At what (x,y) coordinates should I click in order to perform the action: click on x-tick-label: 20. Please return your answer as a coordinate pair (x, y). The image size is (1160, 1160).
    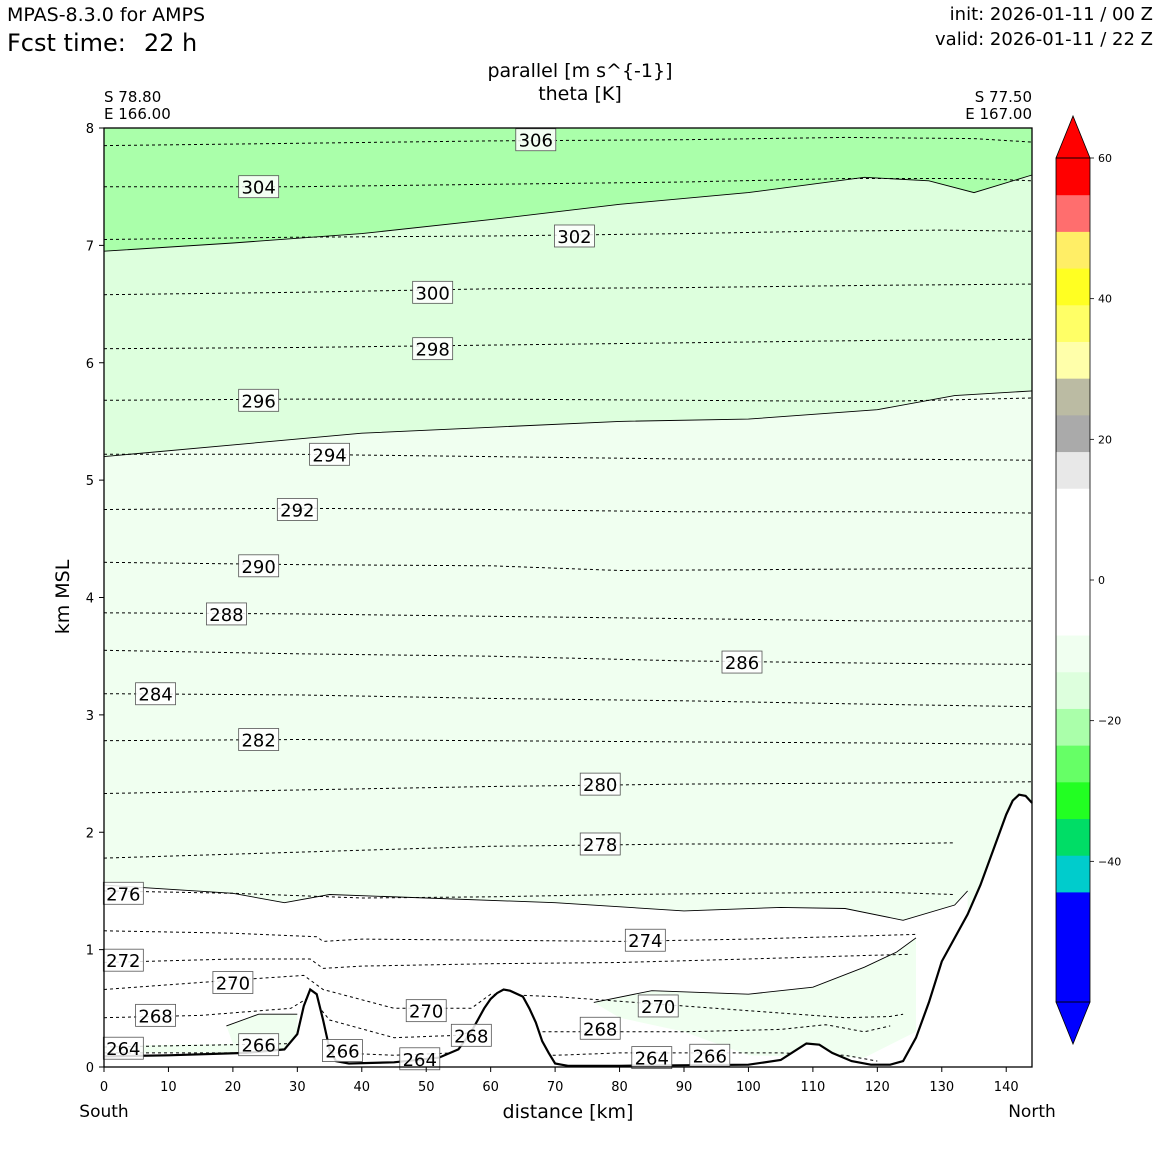
    Looking at the image, I should click on (233, 1087).